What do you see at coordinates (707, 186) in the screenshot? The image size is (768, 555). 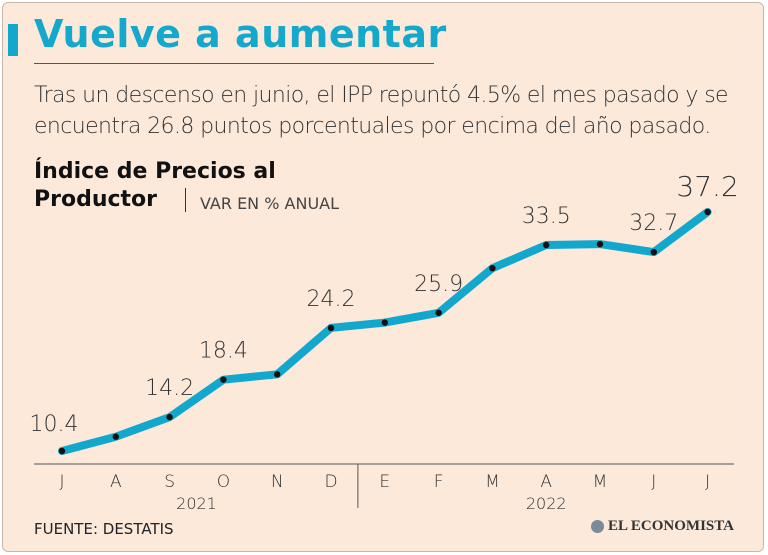 I see `data-label-12: 37.2` at bounding box center [707, 186].